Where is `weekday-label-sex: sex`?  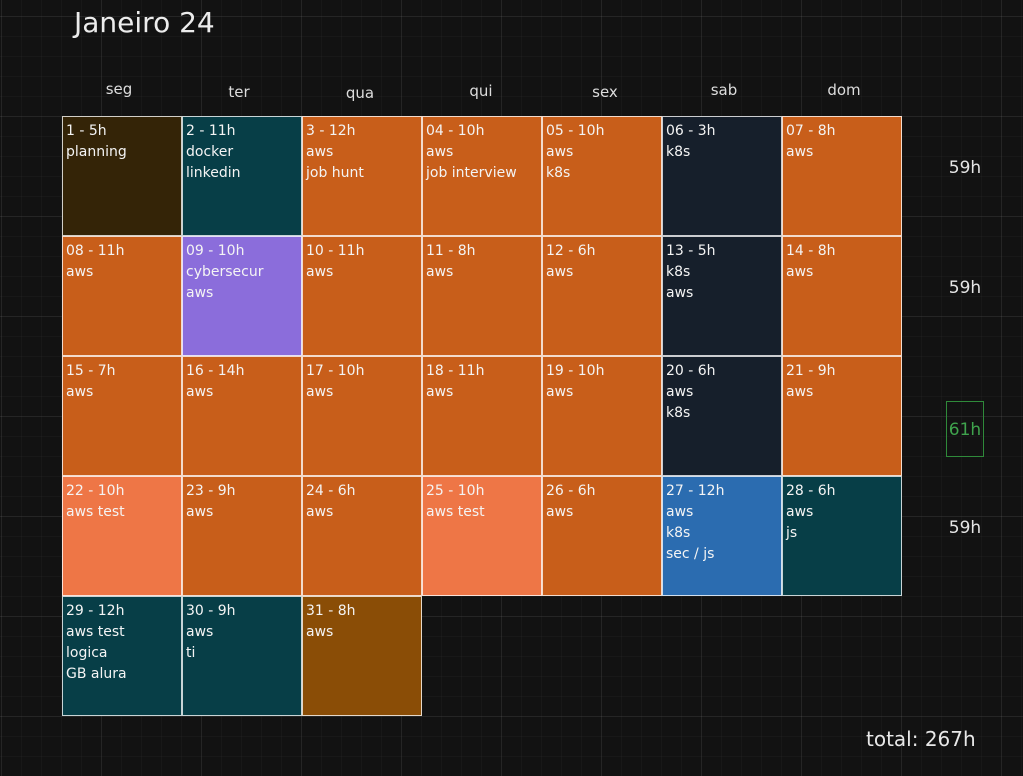 weekday-label-sex: sex is located at coordinates (605, 92).